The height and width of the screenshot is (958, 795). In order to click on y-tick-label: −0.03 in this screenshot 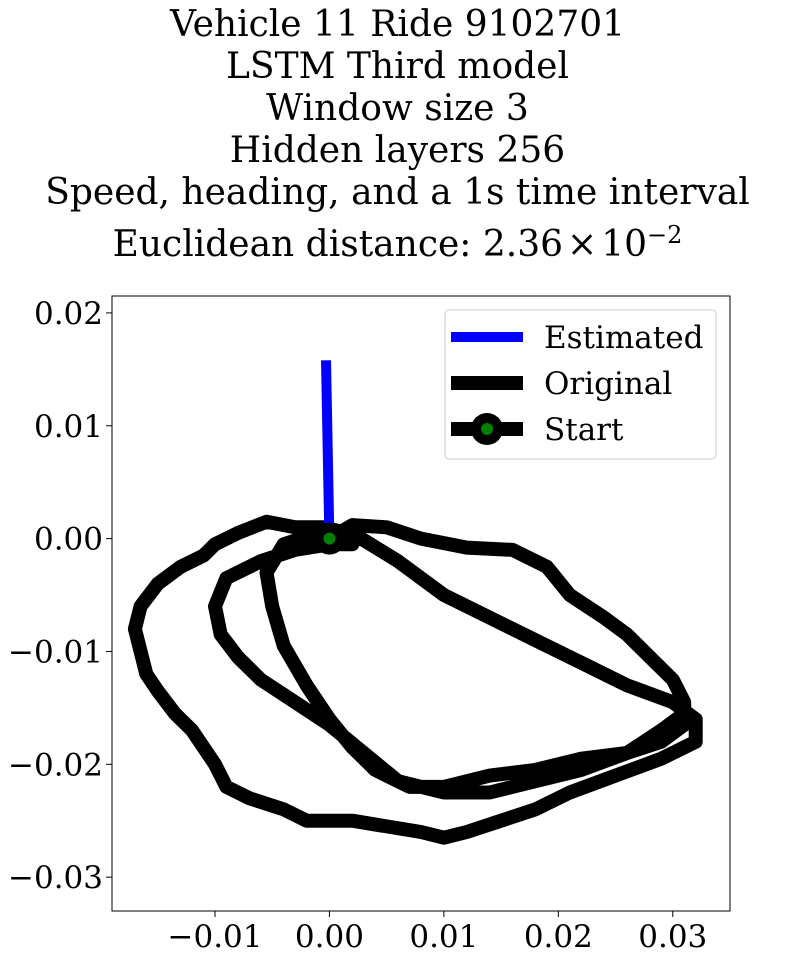, I will do `click(55, 878)`.